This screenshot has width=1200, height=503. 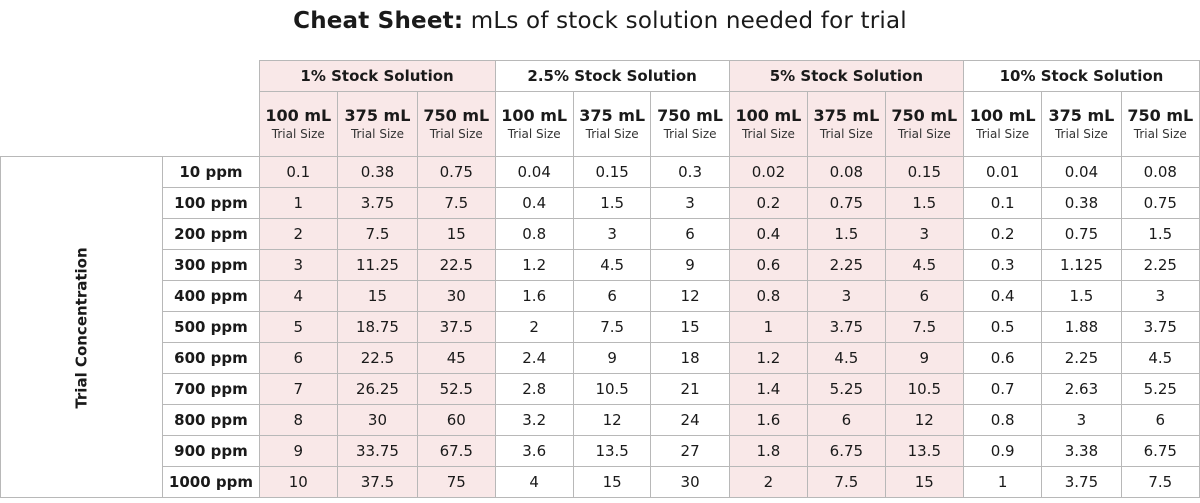 What do you see at coordinates (456, 420) in the screenshot?
I see `value-cell: 60` at bounding box center [456, 420].